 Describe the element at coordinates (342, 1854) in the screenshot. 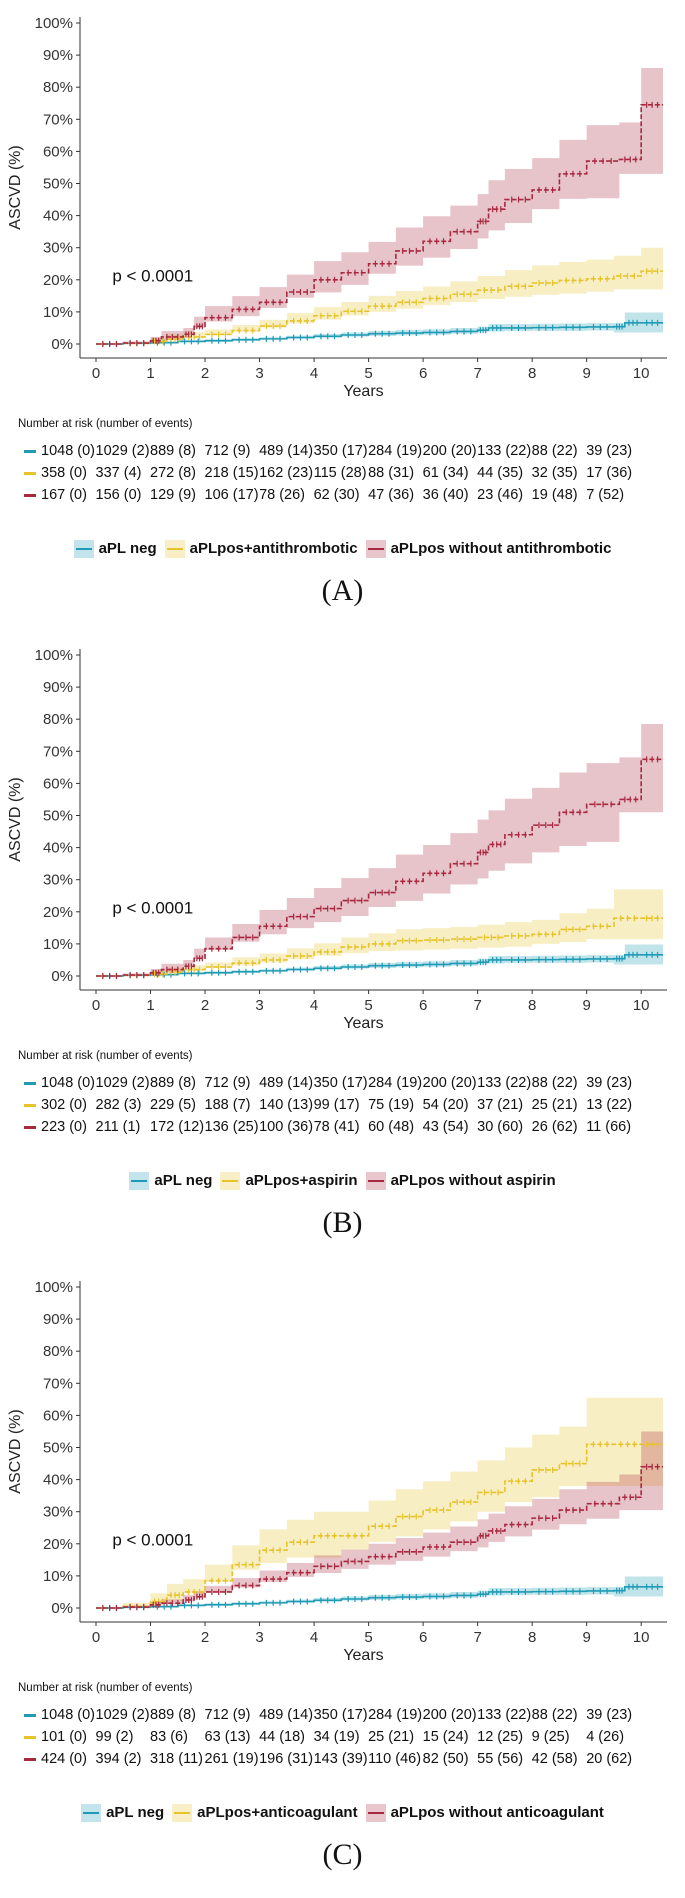

I see `panel-label: (C)` at that location.